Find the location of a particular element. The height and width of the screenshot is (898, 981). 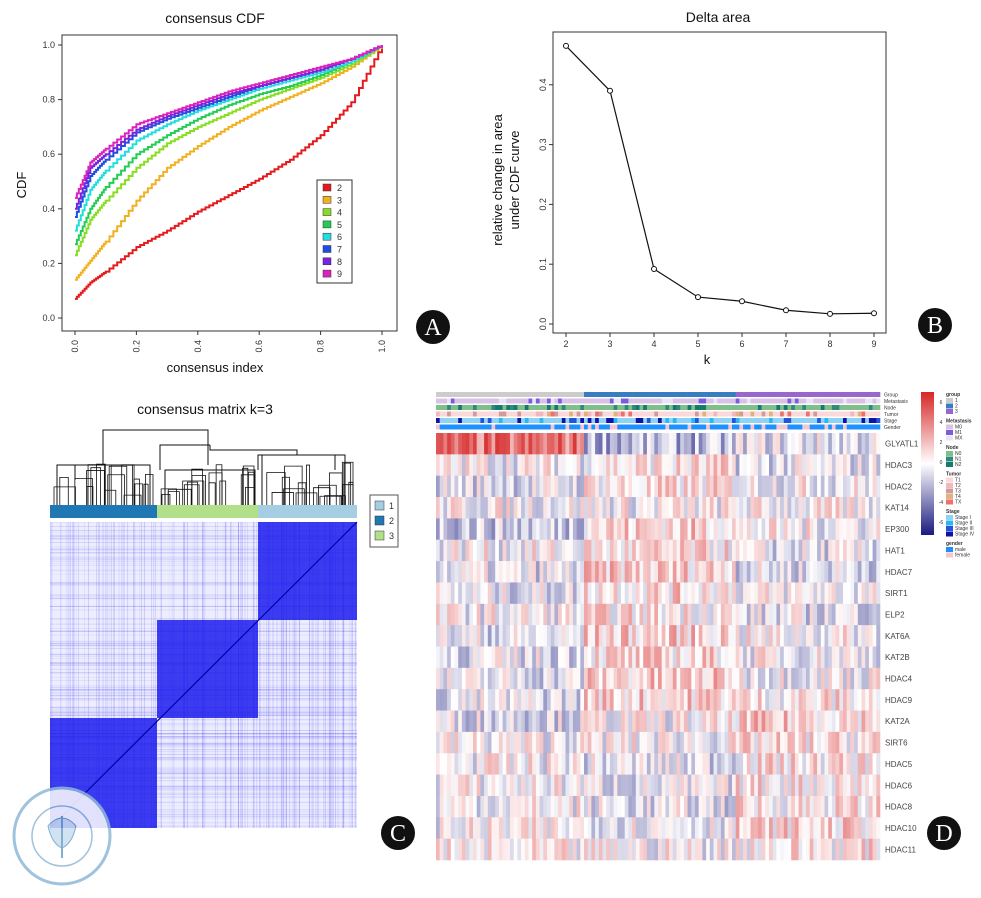

legend-item-label: female is located at coordinates (962, 556).